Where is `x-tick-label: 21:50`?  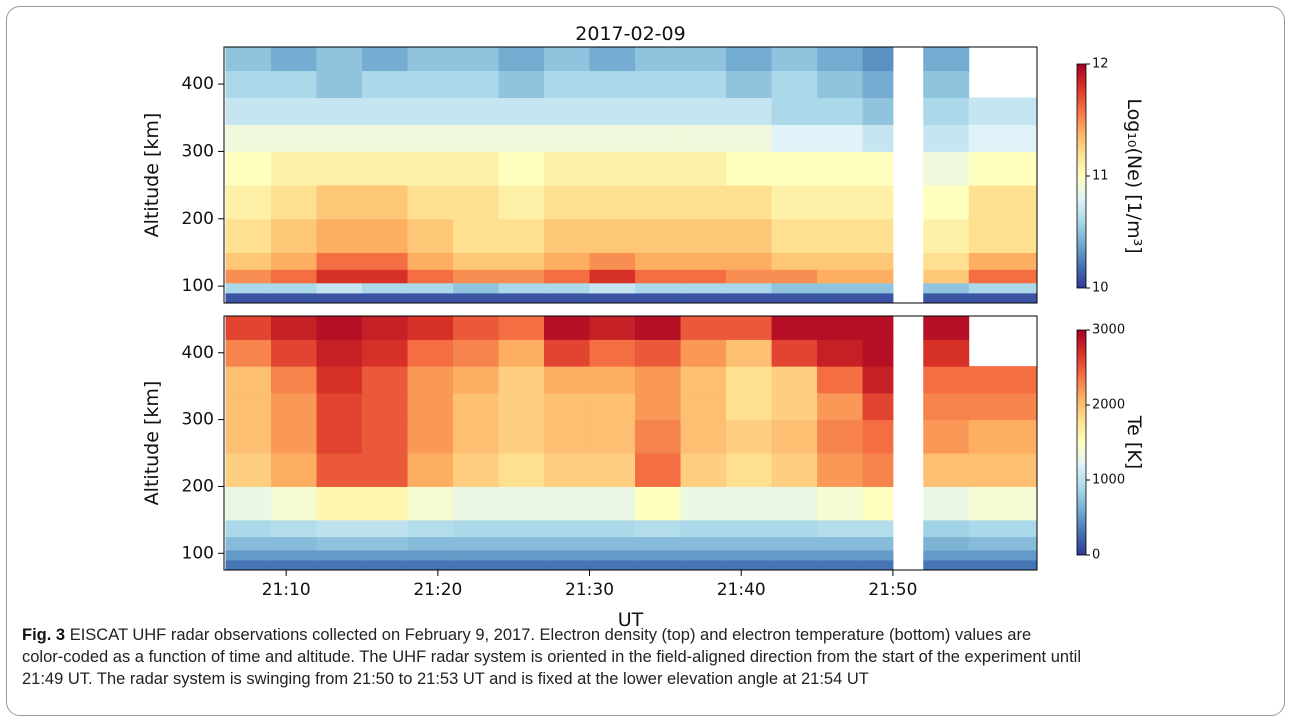
x-tick-label: 21:50 is located at coordinates (892, 590).